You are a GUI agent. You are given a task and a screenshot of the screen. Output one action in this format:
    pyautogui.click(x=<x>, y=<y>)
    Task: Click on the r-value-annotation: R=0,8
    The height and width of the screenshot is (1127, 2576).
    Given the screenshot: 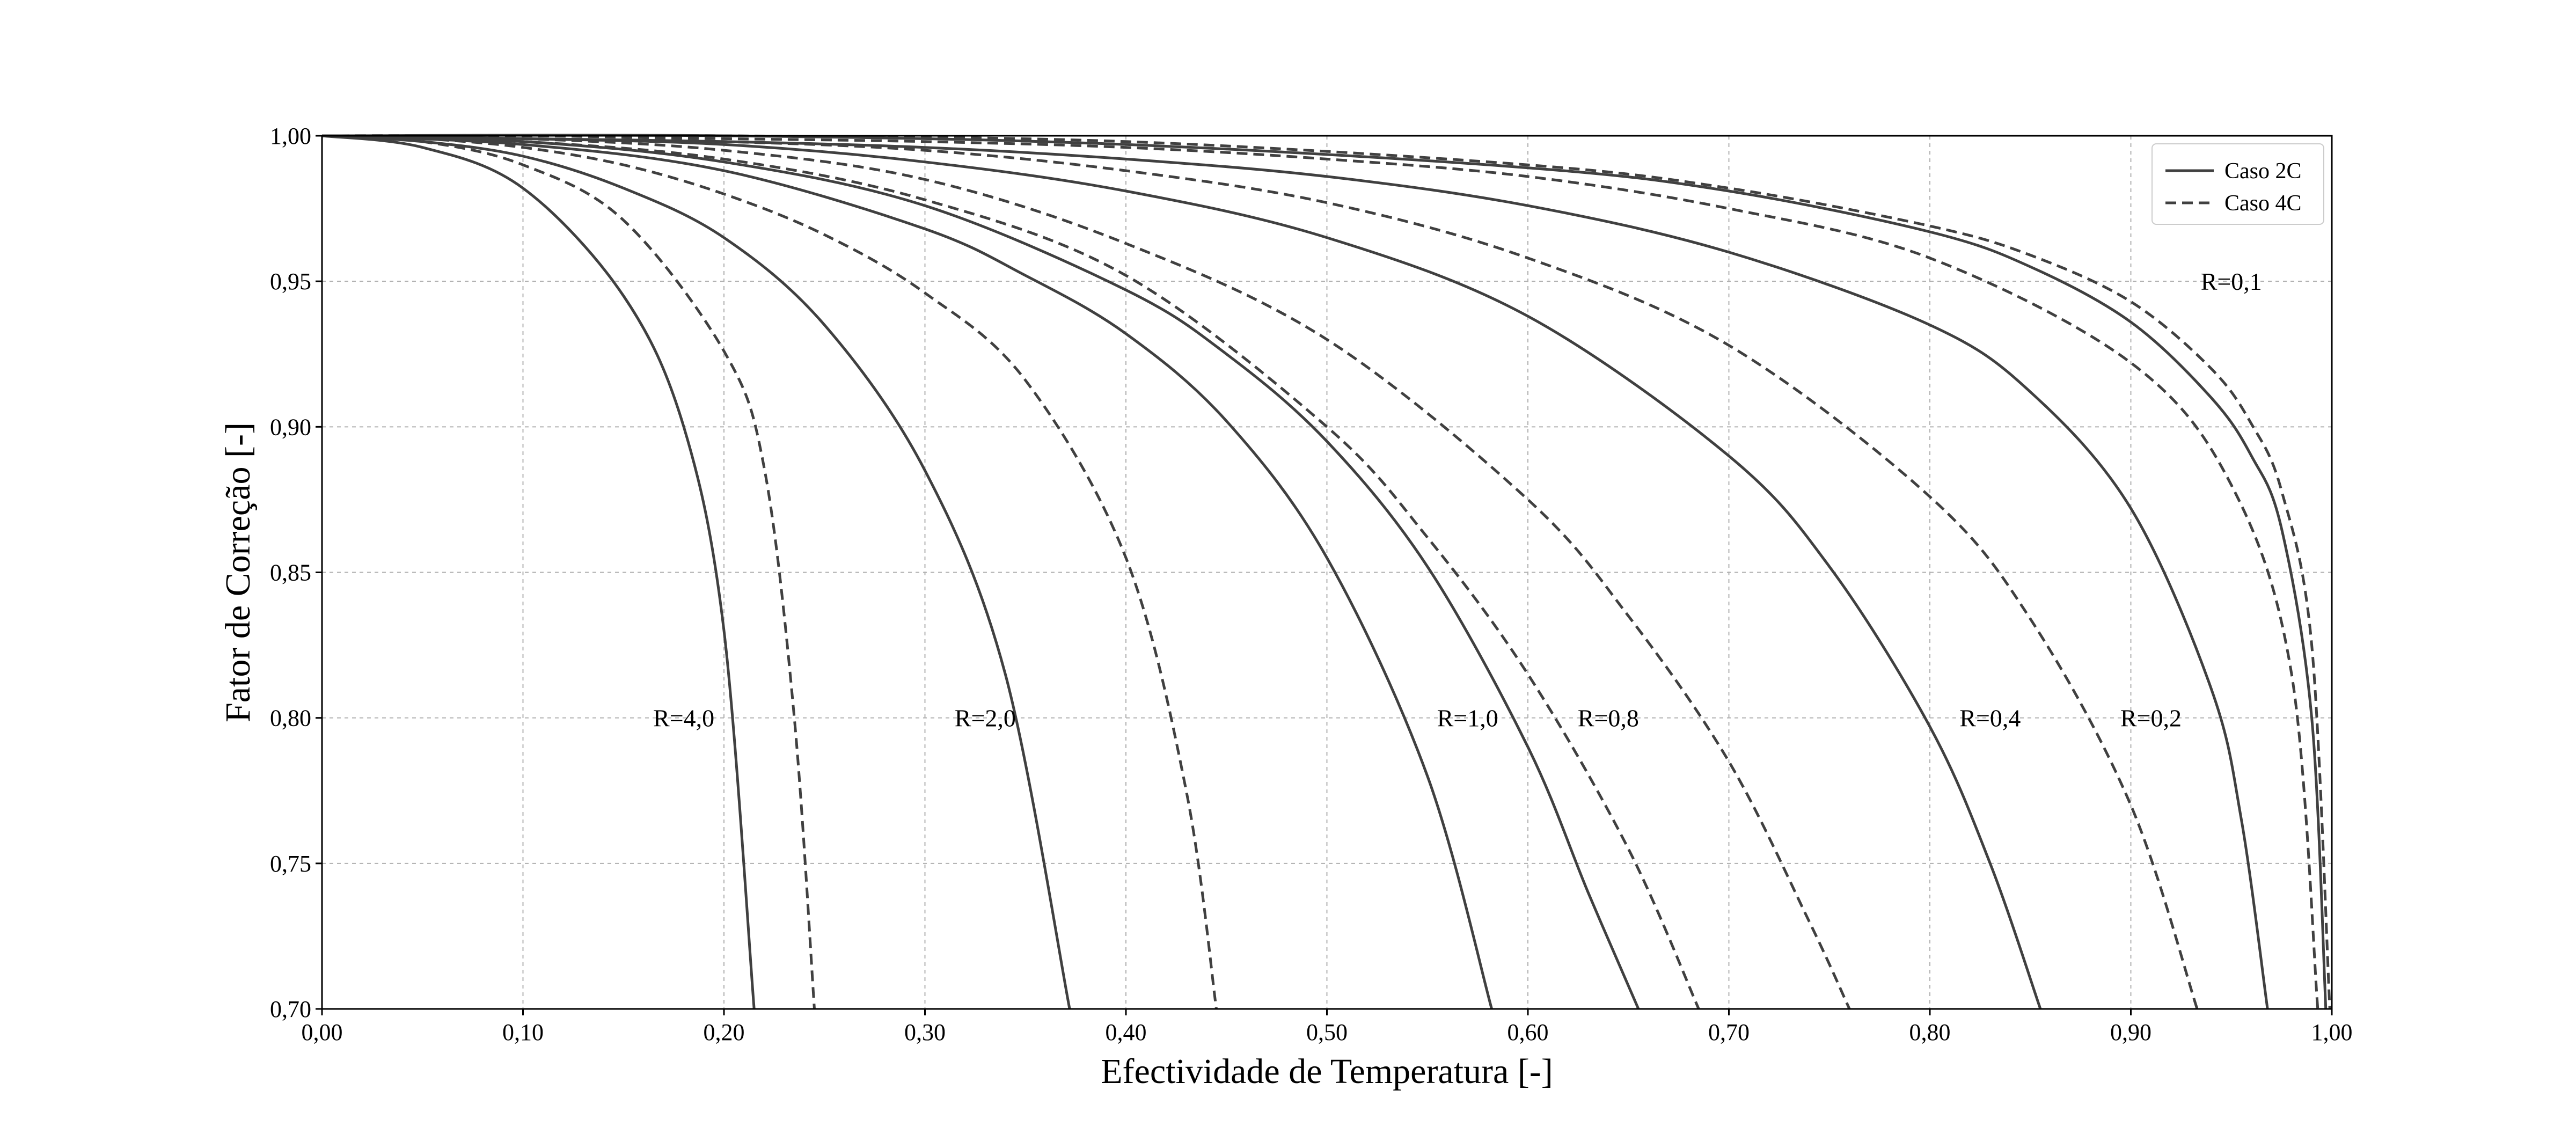 What is the action you would take?
    pyautogui.click(x=1608, y=718)
    